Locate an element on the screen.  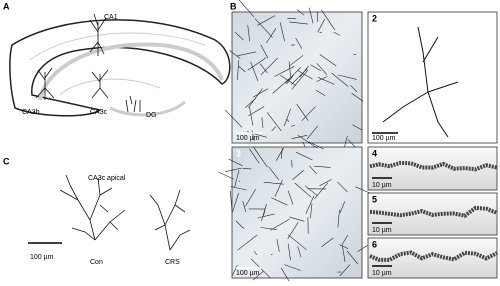
neuron-ca3c is located at coordinates (100, 84).